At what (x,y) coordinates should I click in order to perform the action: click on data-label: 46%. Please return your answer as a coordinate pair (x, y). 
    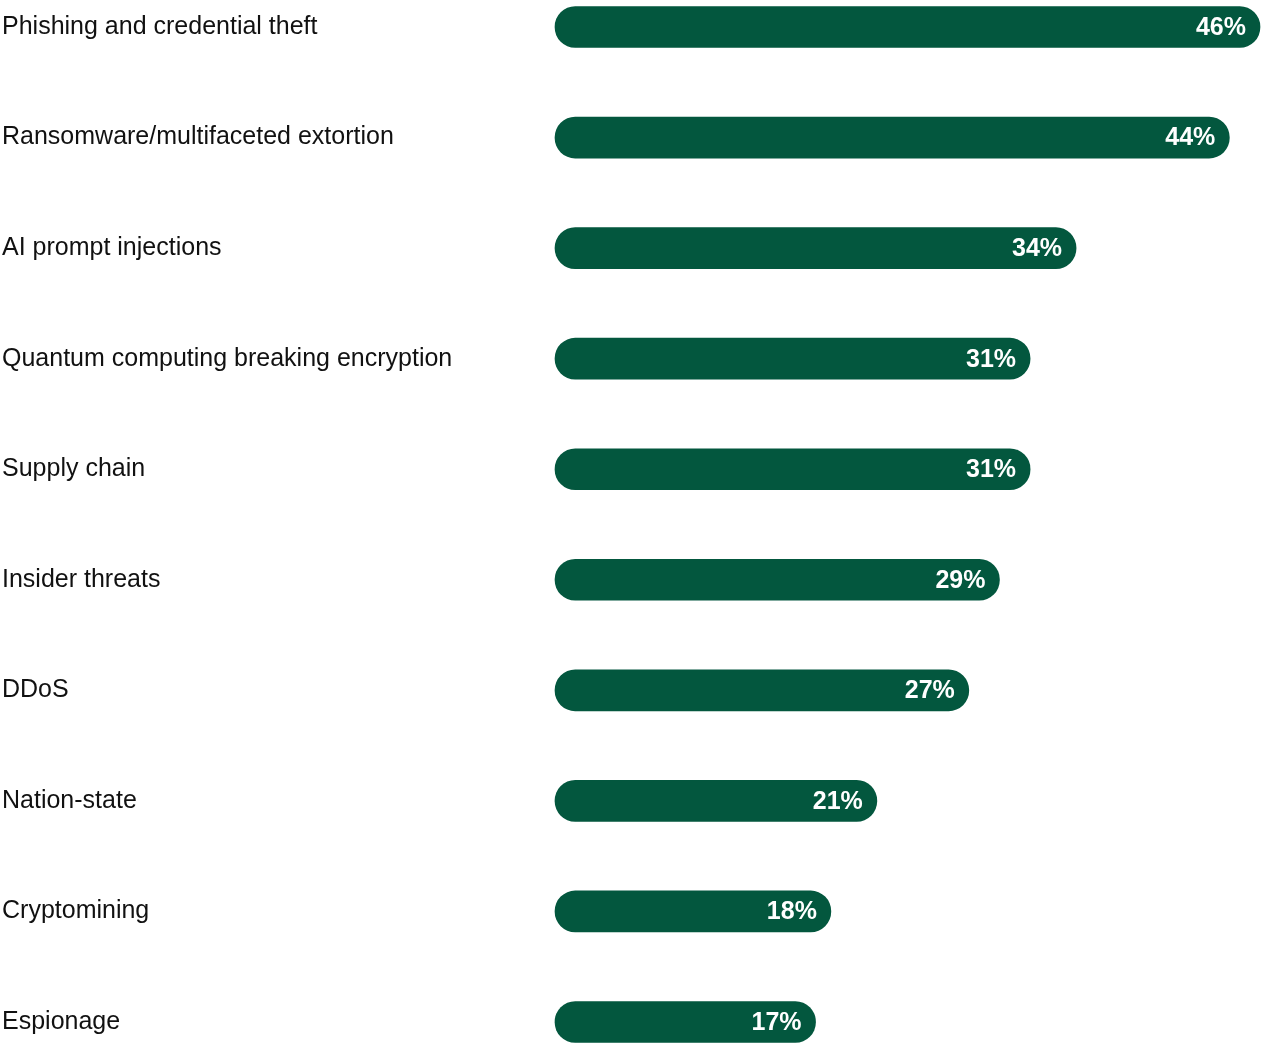
    Looking at the image, I should click on (1220, 25).